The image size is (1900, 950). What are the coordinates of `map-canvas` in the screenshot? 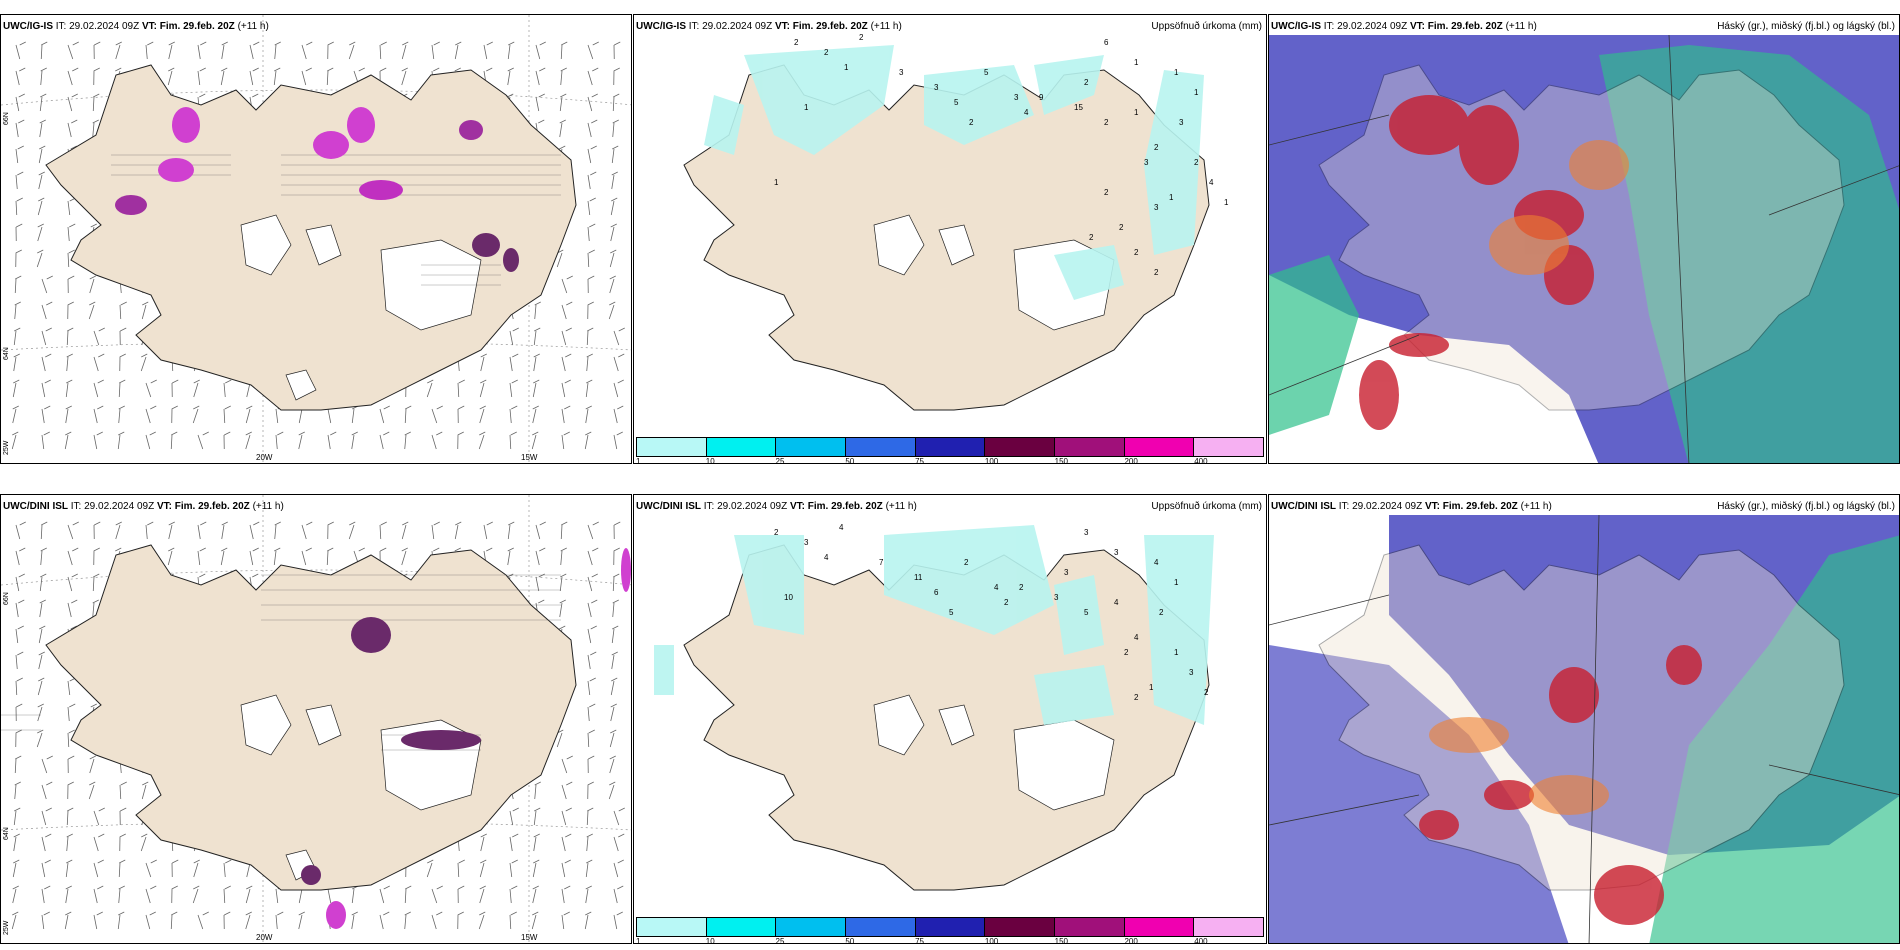 It's located at (1584, 248).